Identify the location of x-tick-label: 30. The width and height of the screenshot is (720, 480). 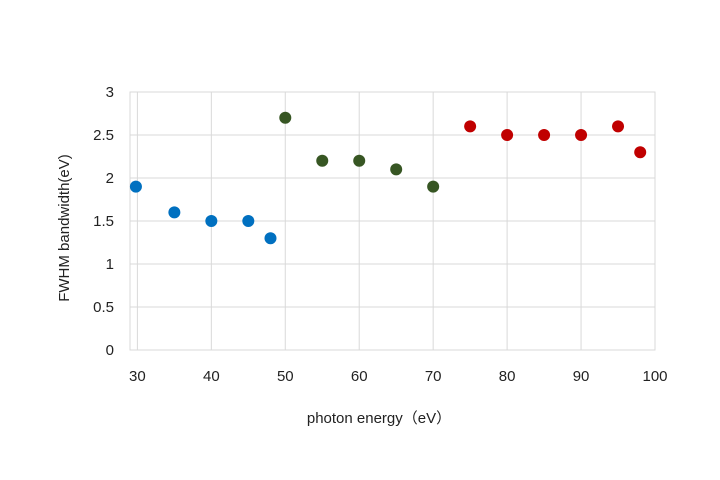
(137, 376).